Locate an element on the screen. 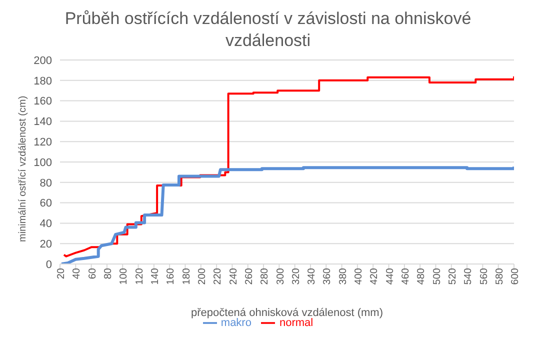 The width and height of the screenshot is (536, 339). y-tick-label: 100 is located at coordinates (43, 162).